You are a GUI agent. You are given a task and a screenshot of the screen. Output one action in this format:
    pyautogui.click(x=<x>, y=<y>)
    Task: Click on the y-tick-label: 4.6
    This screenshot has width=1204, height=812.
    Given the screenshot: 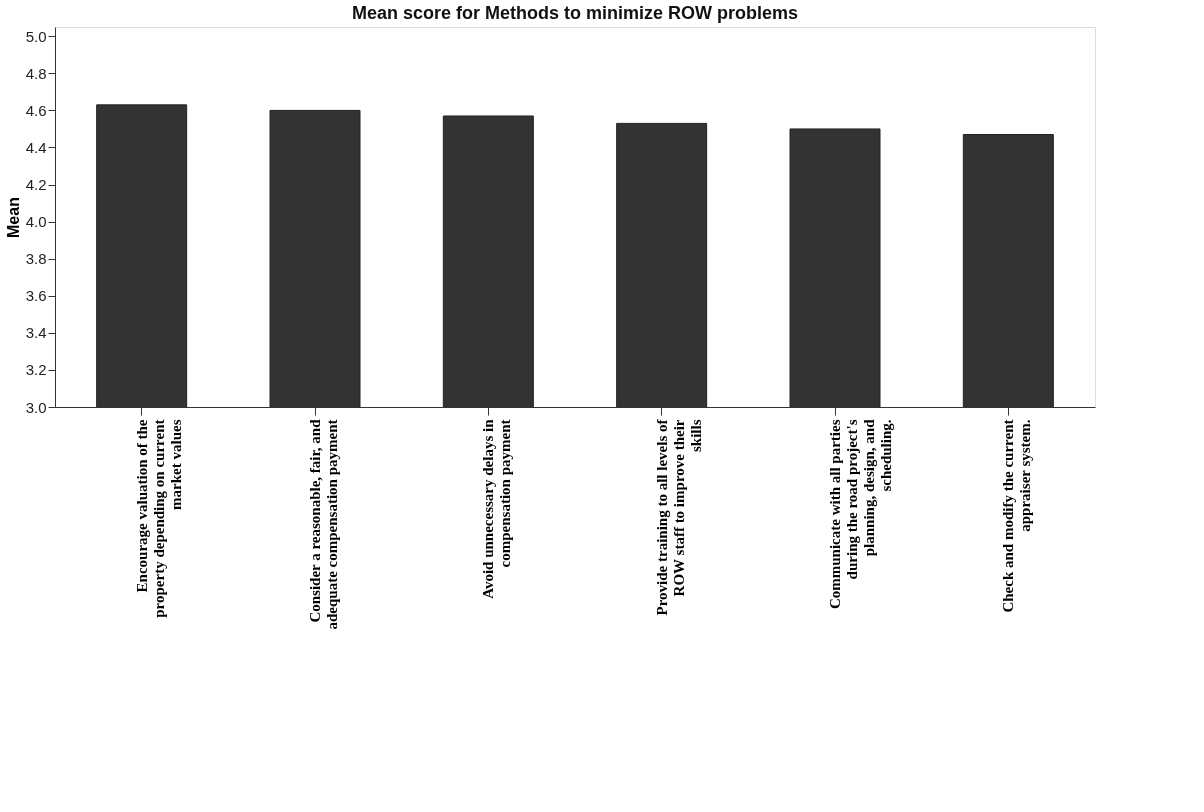 What is the action you would take?
    pyautogui.click(x=36, y=110)
    